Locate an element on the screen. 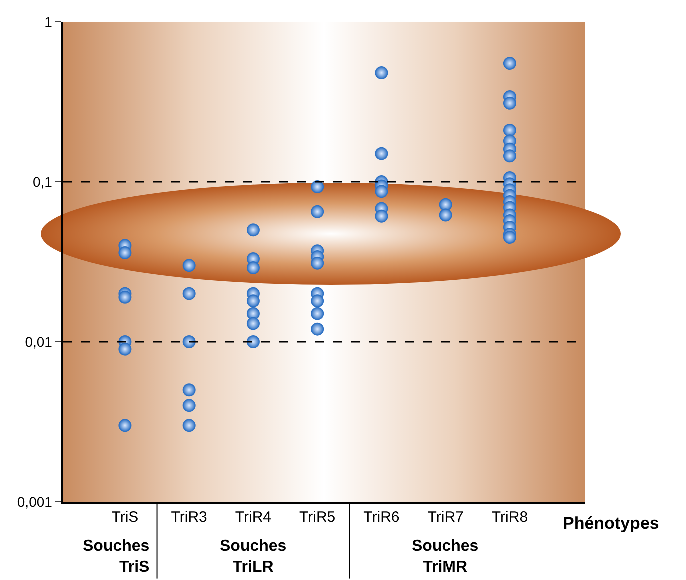 The height and width of the screenshot is (580, 686). x-tick-label: TriS is located at coordinates (125, 517).